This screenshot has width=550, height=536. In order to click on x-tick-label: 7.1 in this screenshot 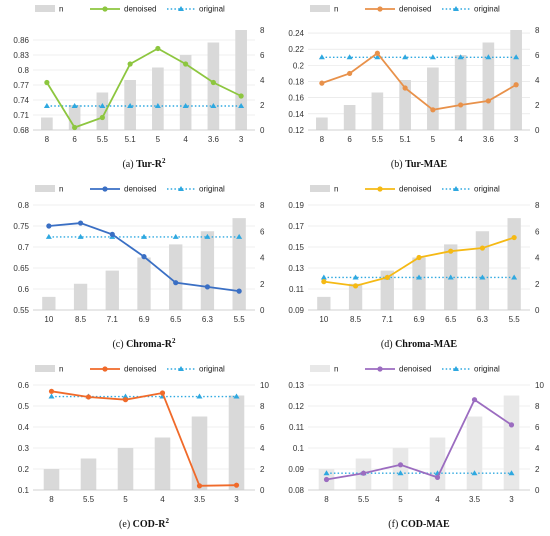, I will do `click(388, 319)`.